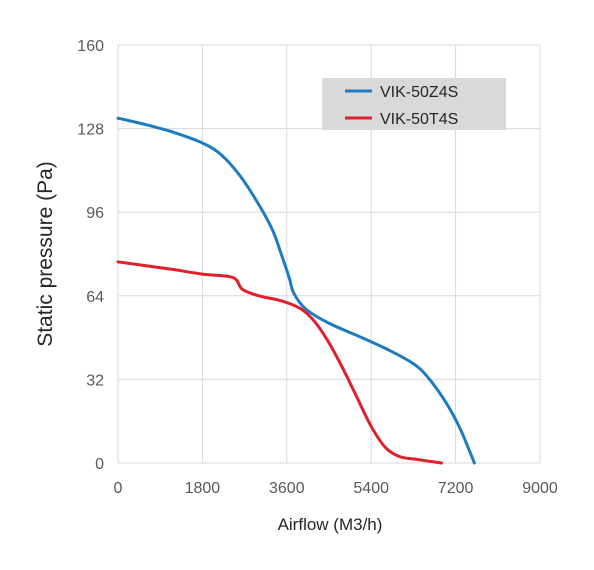 The height and width of the screenshot is (570, 594). I want to click on legend-label-vik-50z4s: VIK-50Z4S, so click(419, 92).